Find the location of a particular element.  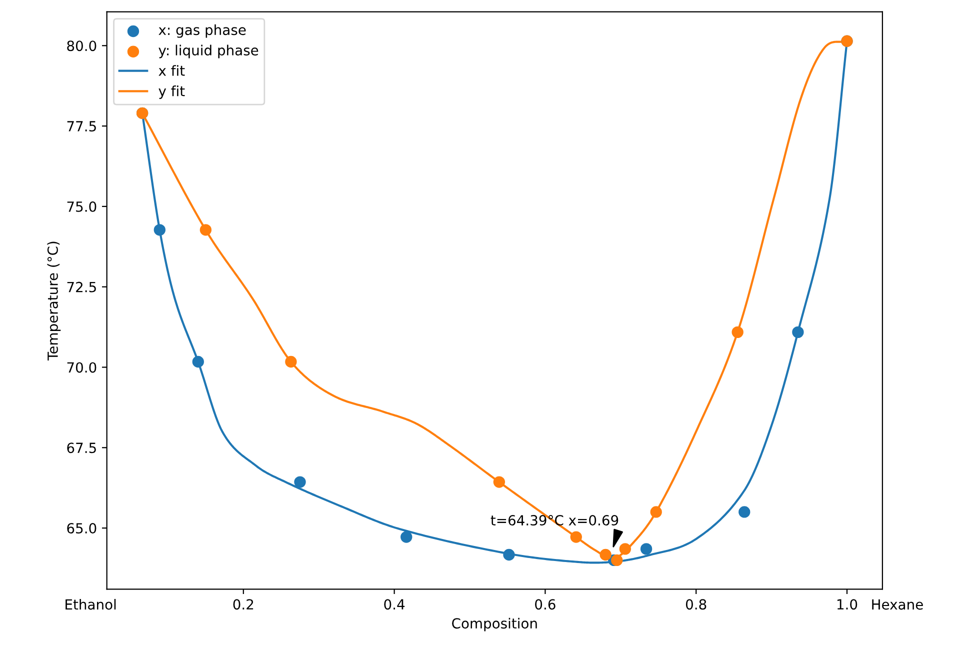

y-tick-label: 65.0 is located at coordinates (81, 528).